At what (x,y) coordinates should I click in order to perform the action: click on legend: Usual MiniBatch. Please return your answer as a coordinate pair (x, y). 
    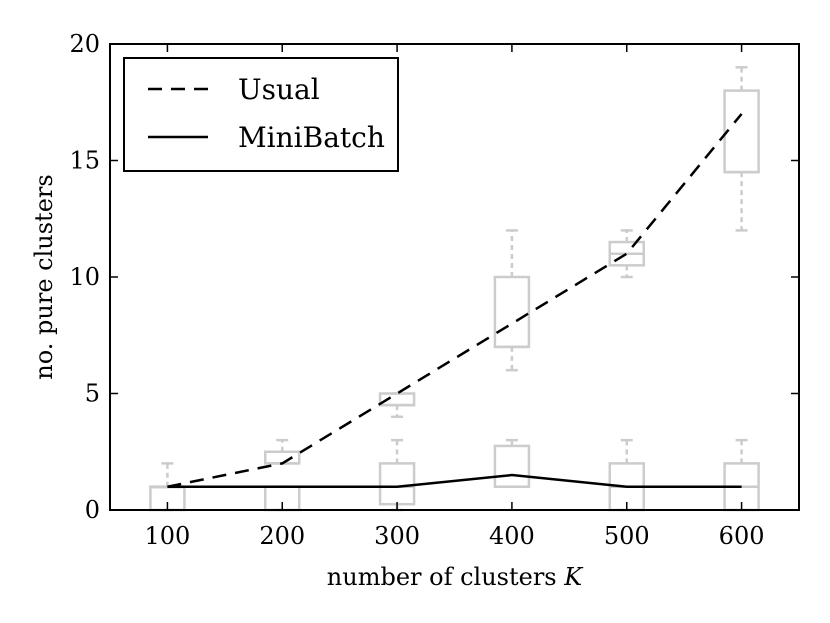
    Looking at the image, I should click on (261, 114).